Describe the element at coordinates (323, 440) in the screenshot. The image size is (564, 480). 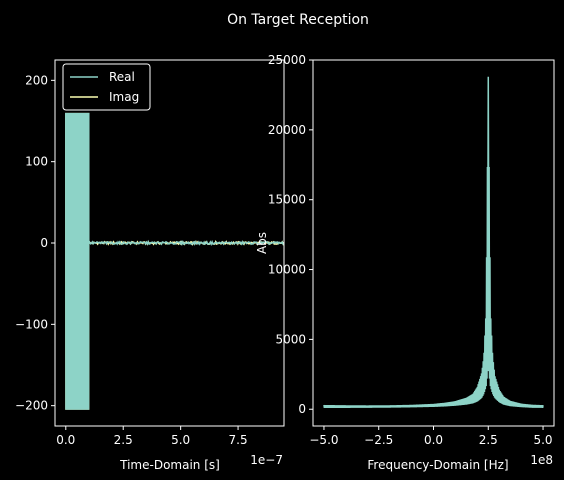
I see `x-tick-label: −5.0` at that location.